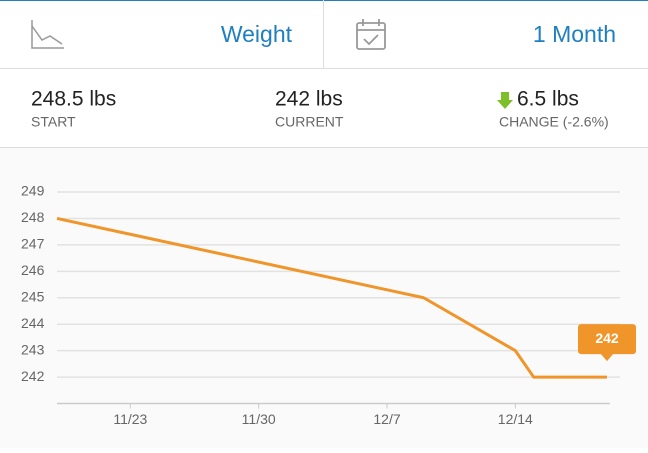 Image resolution: width=648 pixels, height=453 pixels. What do you see at coordinates (554, 122) in the screenshot?
I see `stat-label: CHANGE (-2.6%)` at bounding box center [554, 122].